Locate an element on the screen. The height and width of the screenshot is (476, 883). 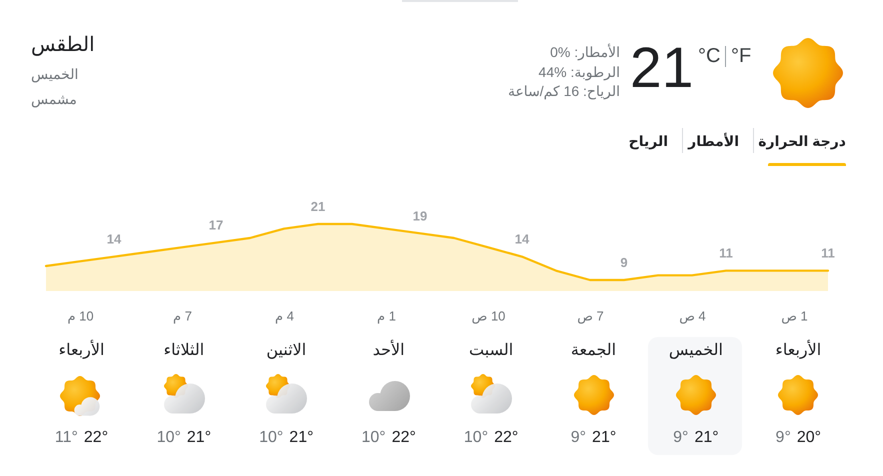
text: الأمطار is located at coordinates (713, 141).